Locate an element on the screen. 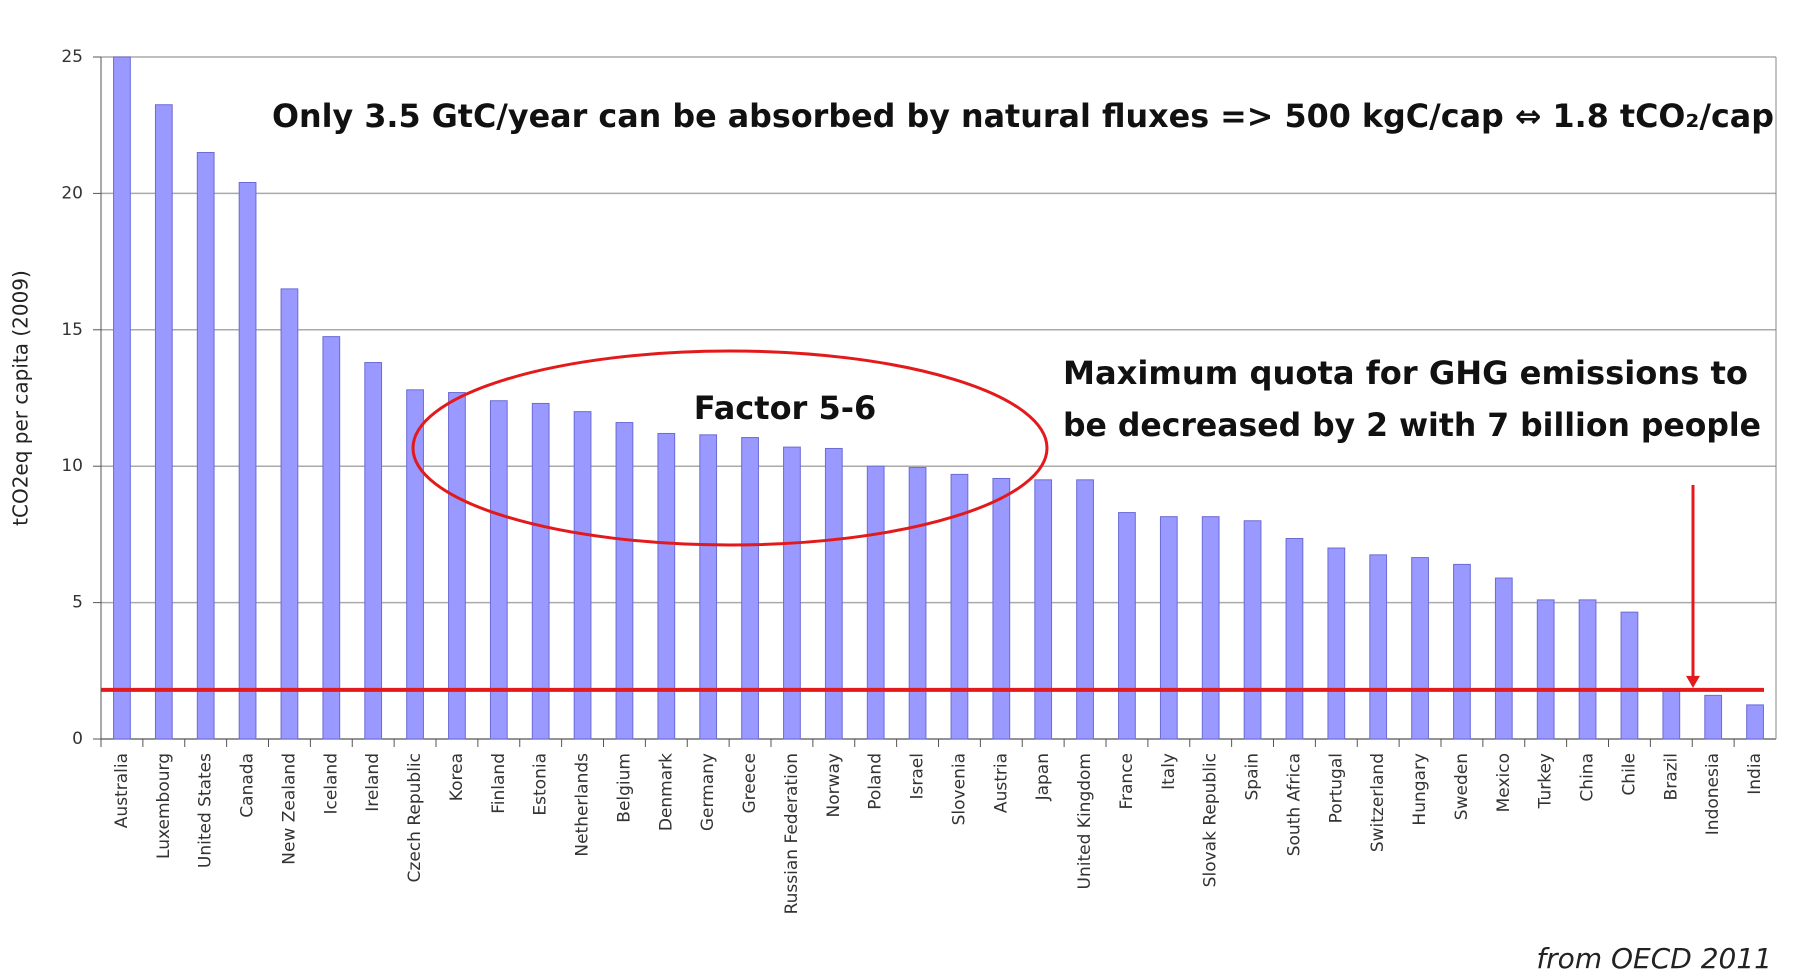 This screenshot has width=1797, height=978. x-tick-label: Portugal is located at coordinates (1336, 788).